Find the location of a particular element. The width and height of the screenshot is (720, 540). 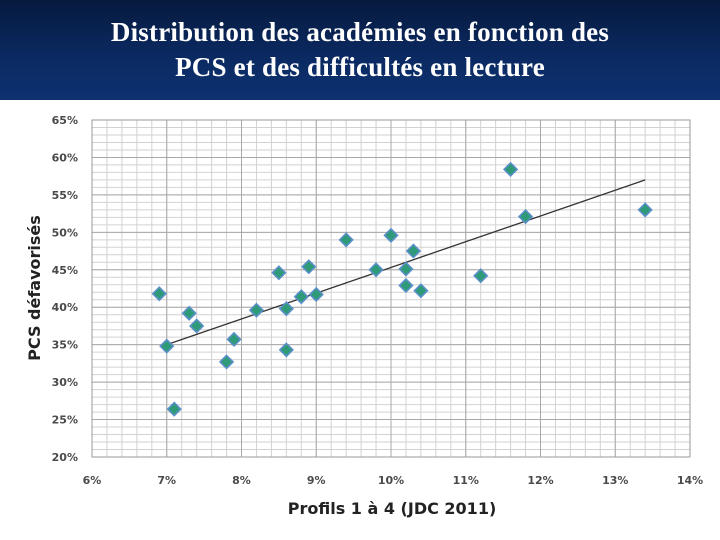

y-tick-label: 60% is located at coordinates (65, 157).